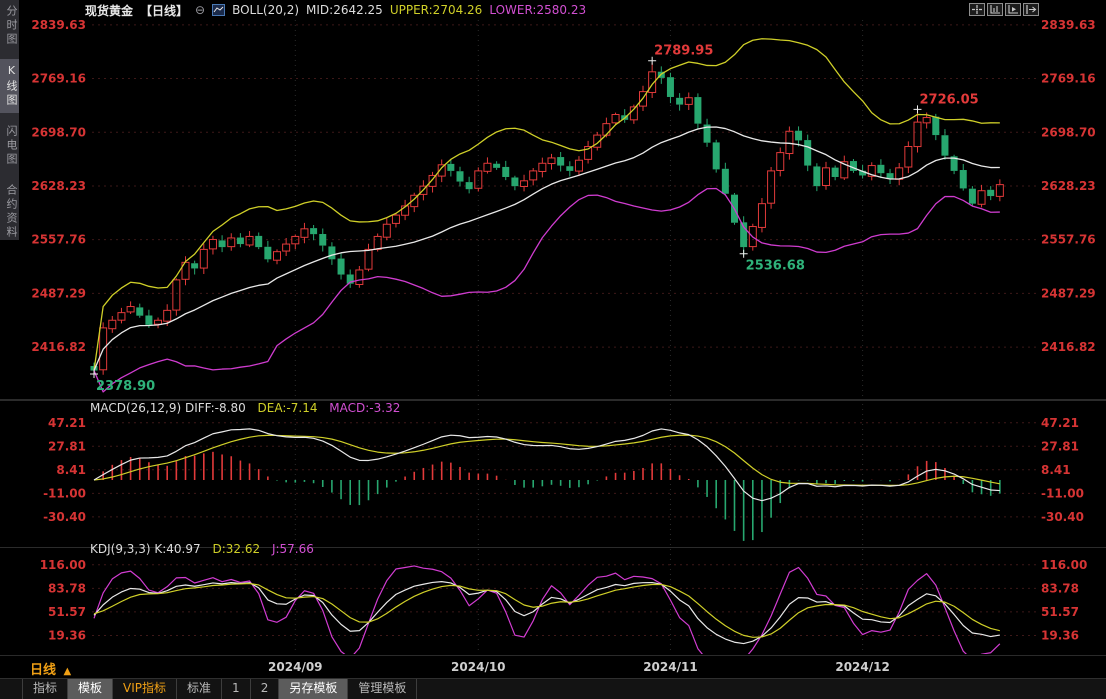 The image size is (1106, 699). What do you see at coordinates (365, 408) in the screenshot?
I see `macd-macd-value: MACD:-3.32` at bounding box center [365, 408].